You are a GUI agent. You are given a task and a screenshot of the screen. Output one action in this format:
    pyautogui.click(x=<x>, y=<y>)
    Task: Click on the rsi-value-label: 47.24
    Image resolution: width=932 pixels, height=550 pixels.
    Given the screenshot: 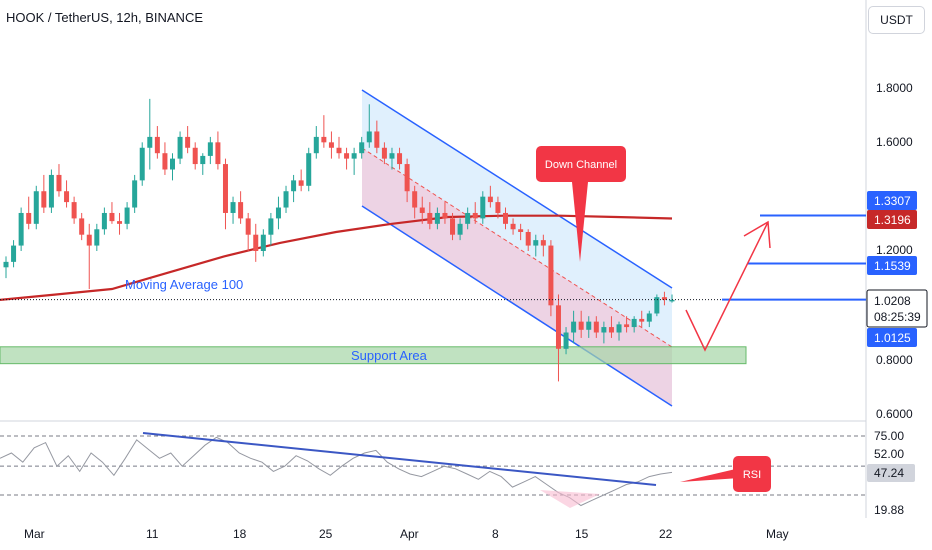 What is the action you would take?
    pyautogui.click(x=889, y=473)
    